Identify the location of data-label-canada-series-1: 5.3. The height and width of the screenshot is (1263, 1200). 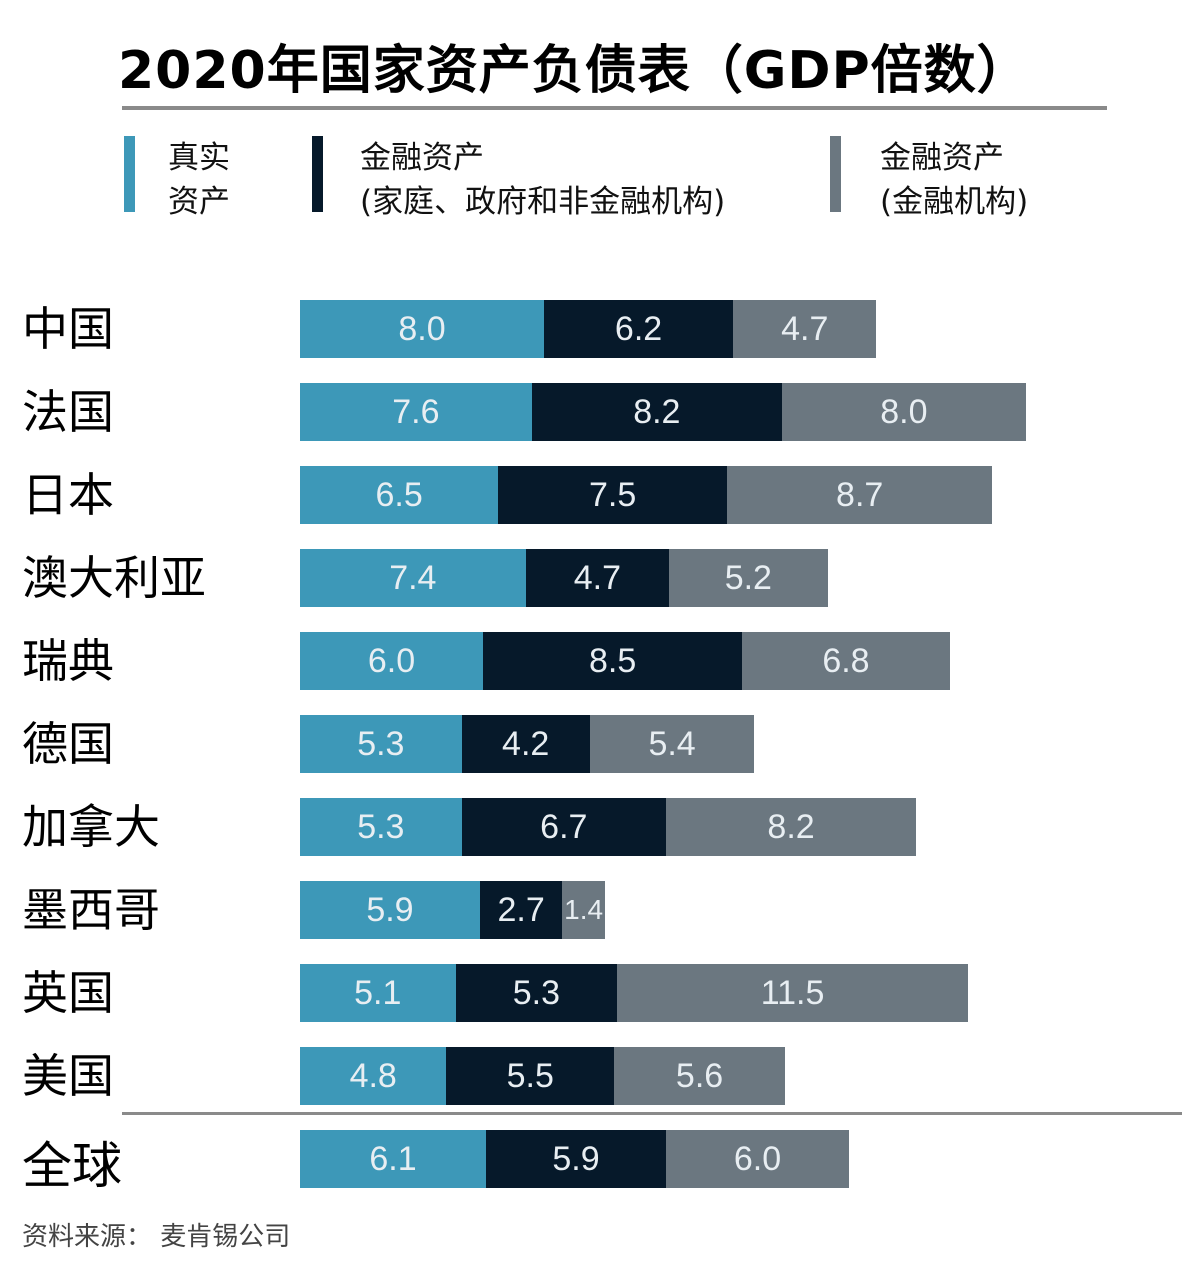
(381, 827).